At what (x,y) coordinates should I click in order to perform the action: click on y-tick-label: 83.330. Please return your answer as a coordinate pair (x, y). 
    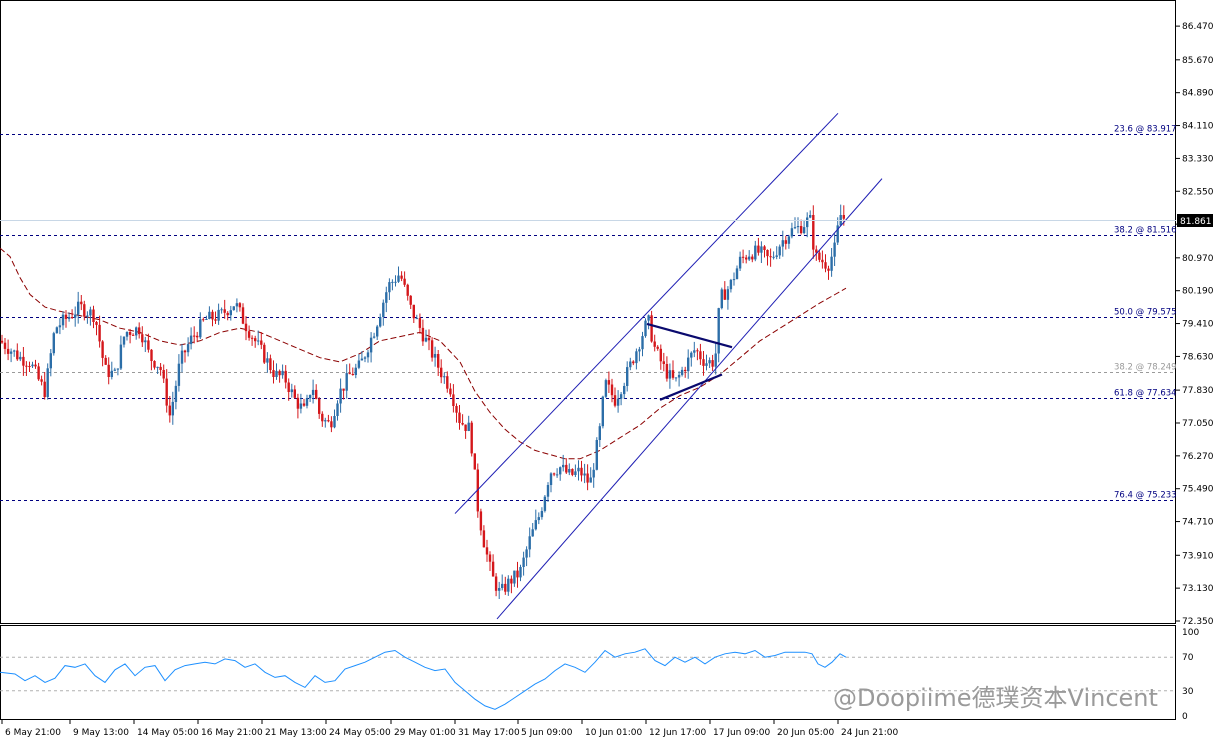
    Looking at the image, I should click on (1198, 159).